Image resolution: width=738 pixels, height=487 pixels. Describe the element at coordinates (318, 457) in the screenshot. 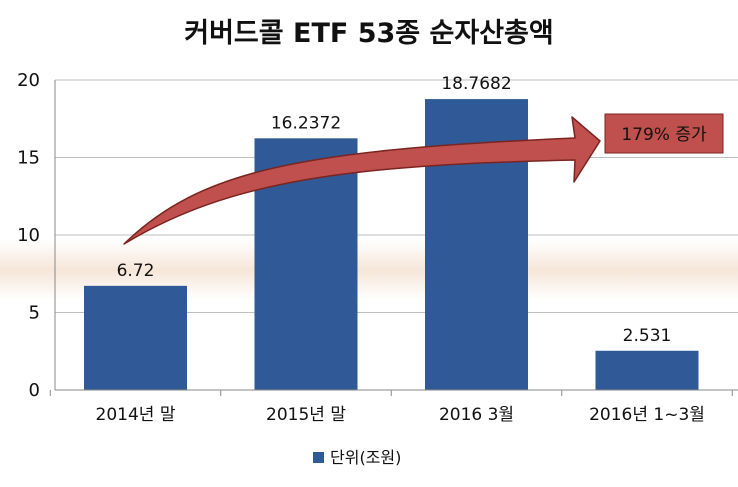

I see `legend-swatch` at that location.